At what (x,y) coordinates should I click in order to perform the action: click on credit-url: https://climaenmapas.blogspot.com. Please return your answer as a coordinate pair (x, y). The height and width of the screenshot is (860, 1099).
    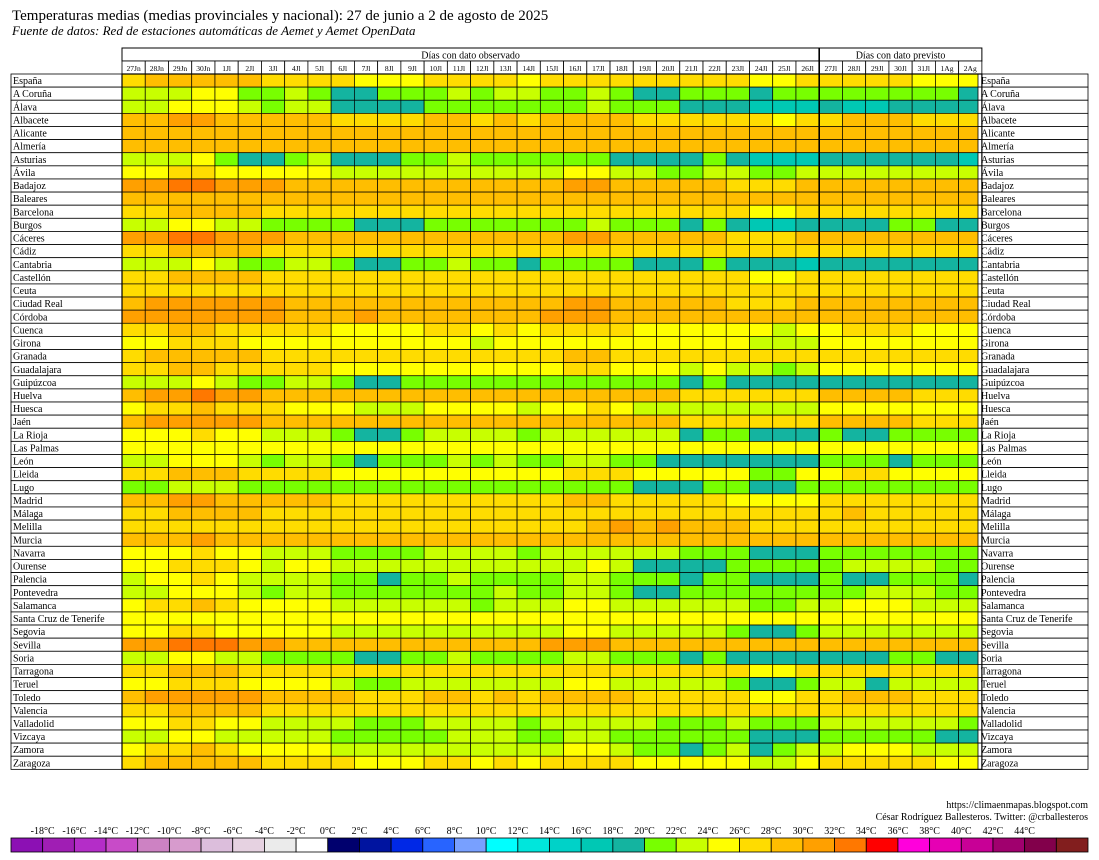
    Looking at the image, I should click on (1017, 805).